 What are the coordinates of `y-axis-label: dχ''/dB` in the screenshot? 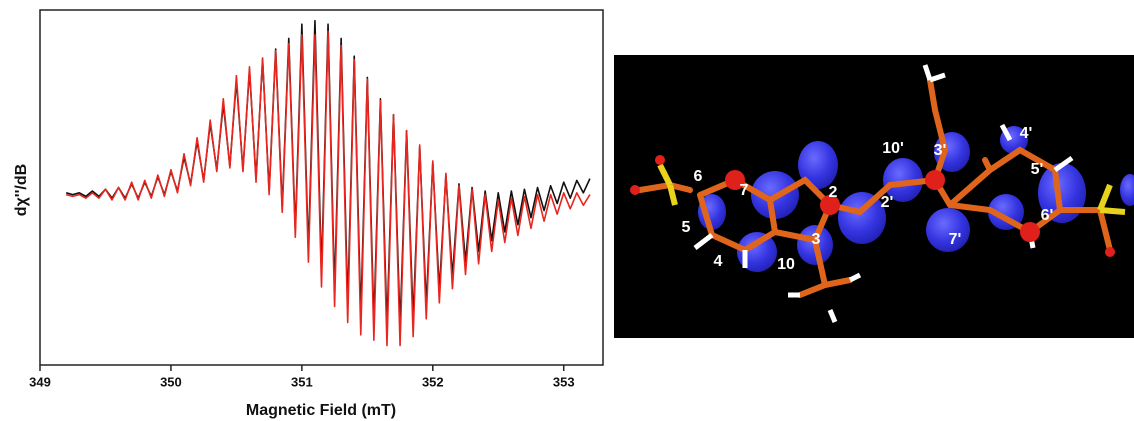 It's located at (21, 190).